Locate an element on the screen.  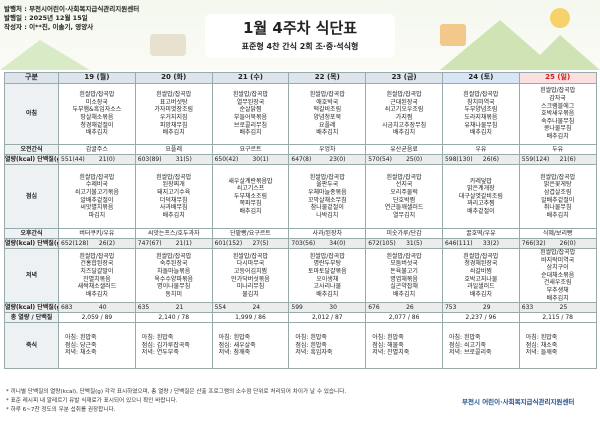
menu-item: 선지국 is located at coordinates (404, 185).